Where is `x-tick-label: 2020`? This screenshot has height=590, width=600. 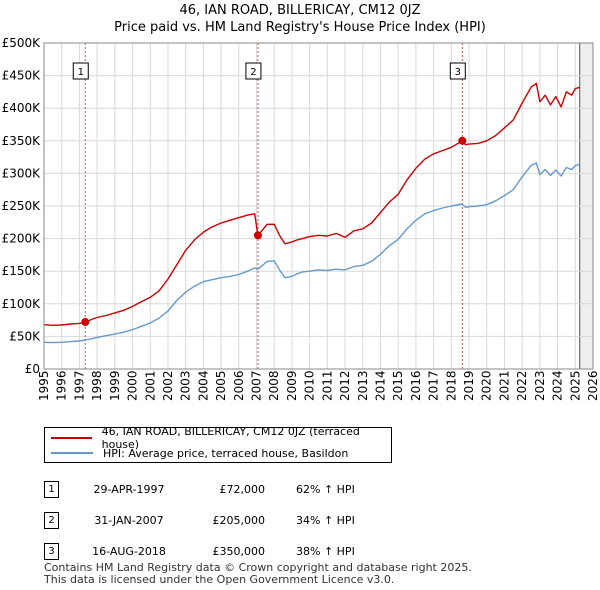 x-tick-label: 2020 is located at coordinates (487, 385).